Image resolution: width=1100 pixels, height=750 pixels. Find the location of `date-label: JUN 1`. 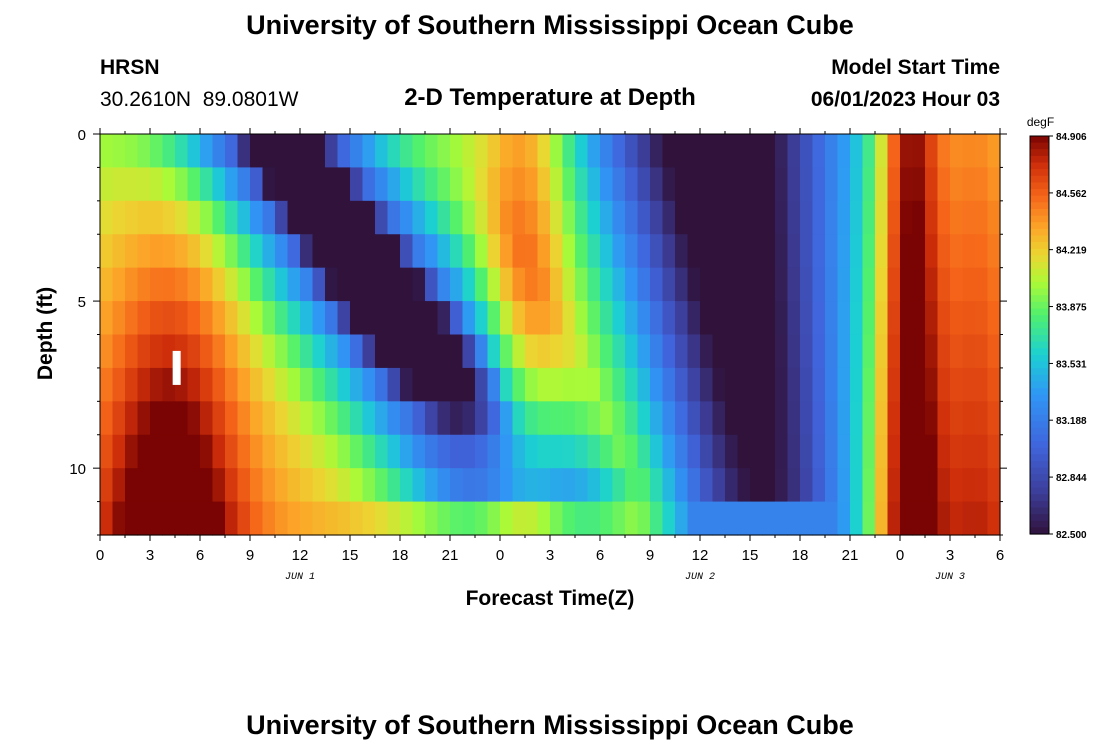

date-label: JUN 1 is located at coordinates (300, 577).